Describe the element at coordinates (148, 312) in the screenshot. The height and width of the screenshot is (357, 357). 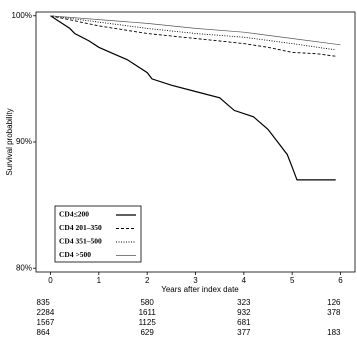
I see `risk-count: 1611` at that location.